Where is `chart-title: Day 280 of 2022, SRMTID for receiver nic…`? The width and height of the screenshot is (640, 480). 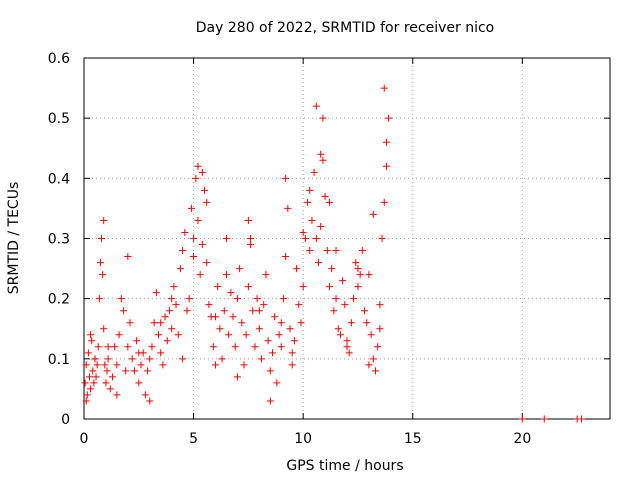 chart-title: Day 280 of 2022, SRMTID for receiver nic… is located at coordinates (345, 28).